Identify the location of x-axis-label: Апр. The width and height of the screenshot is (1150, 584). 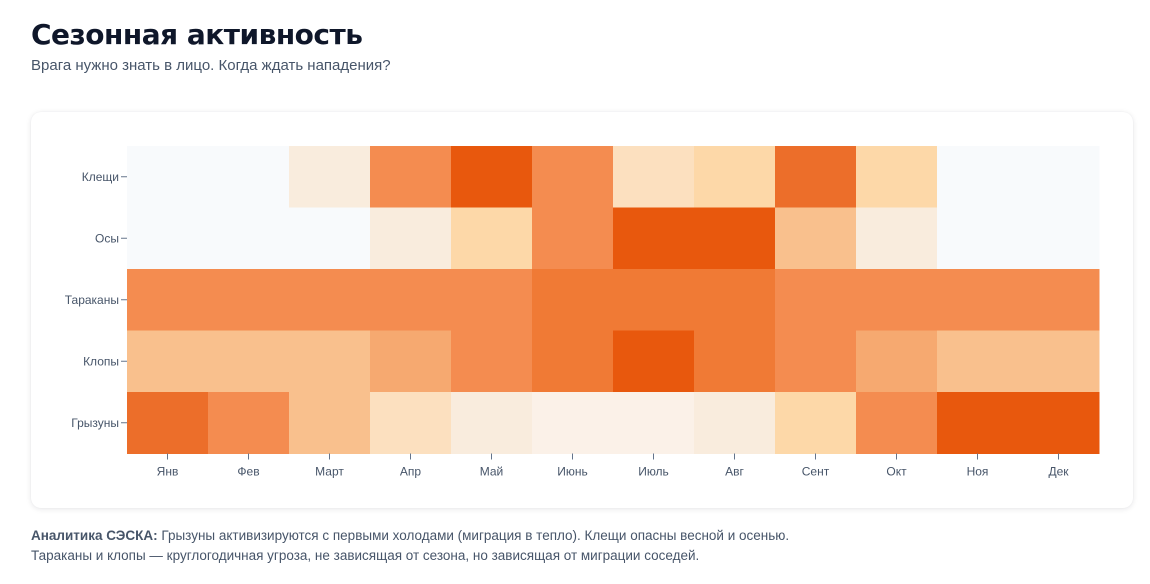
(411, 472).